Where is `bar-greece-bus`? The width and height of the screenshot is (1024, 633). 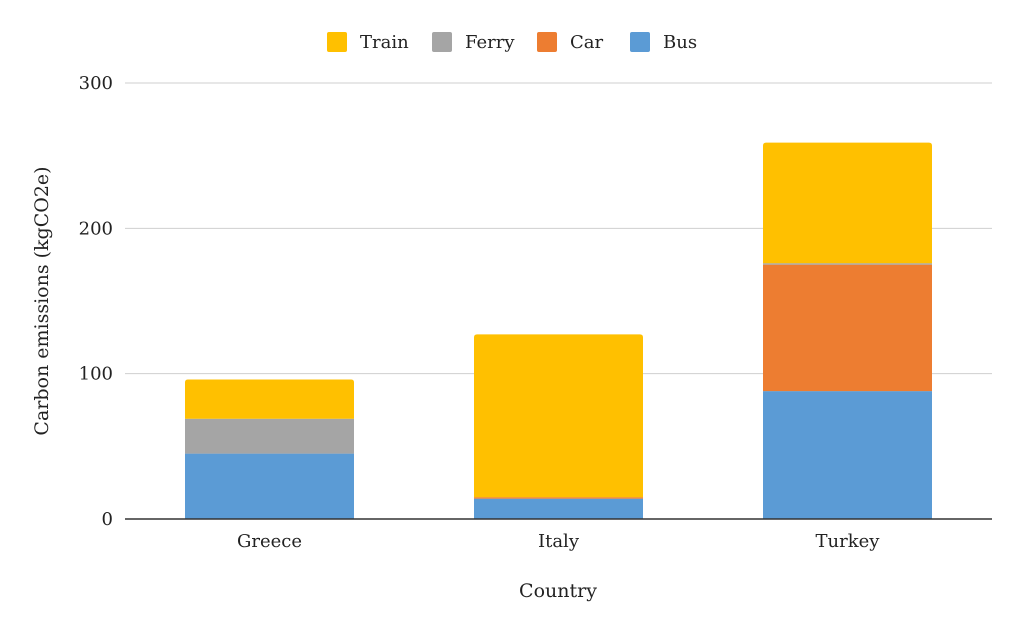
bar-greece-bus is located at coordinates (269, 486).